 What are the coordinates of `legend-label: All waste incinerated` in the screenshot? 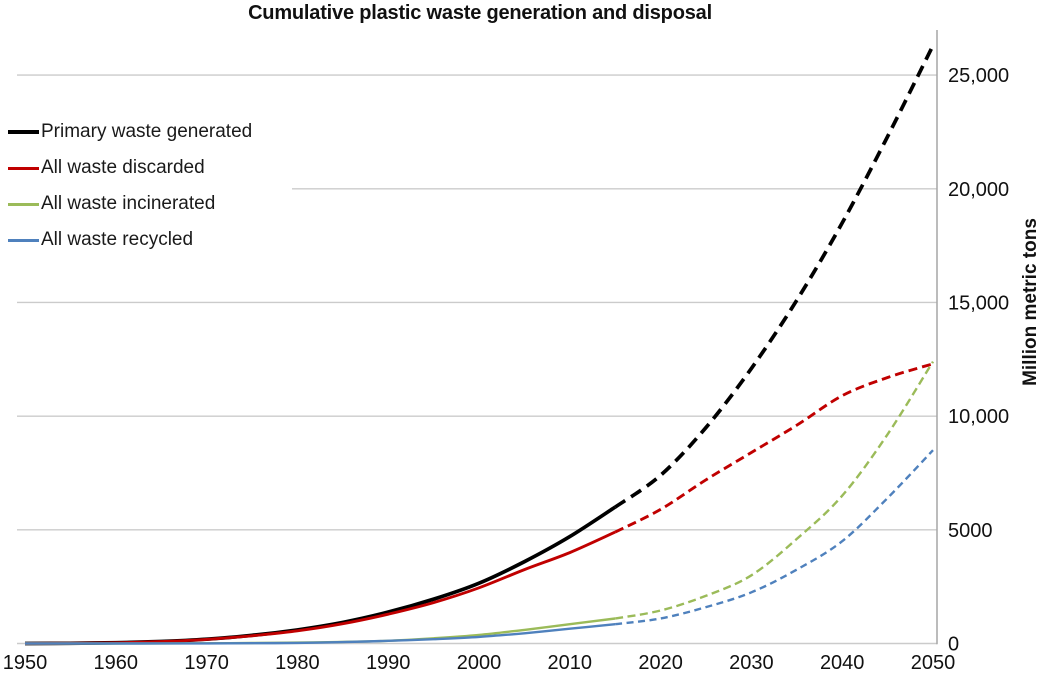 It's located at (128, 203).